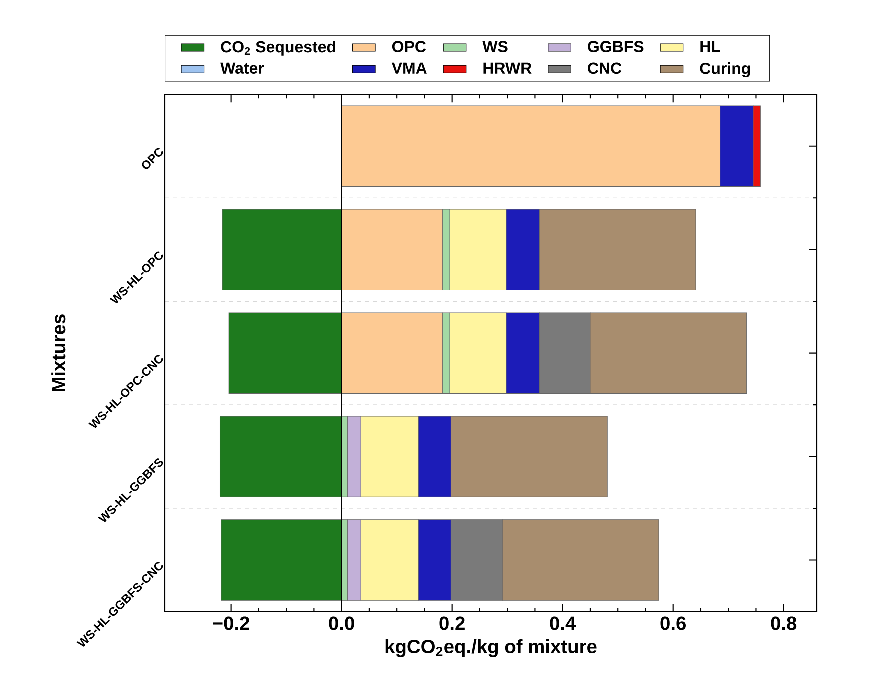 This screenshot has width=881, height=699. What do you see at coordinates (278, 48) in the screenshot?
I see `legend-label: CO$_{2}$ Sequested` at bounding box center [278, 48].